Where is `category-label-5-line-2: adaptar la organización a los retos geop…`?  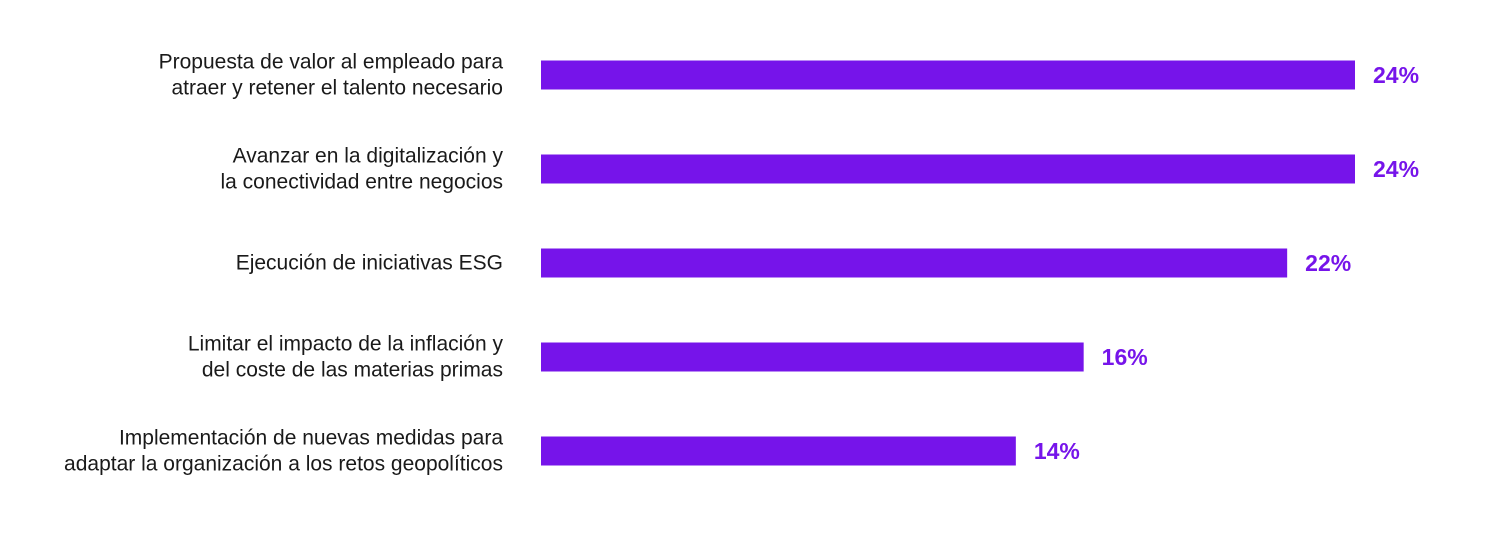
category-label-5-line-2: adaptar la organización a los retos geop… is located at coordinates (283, 464).